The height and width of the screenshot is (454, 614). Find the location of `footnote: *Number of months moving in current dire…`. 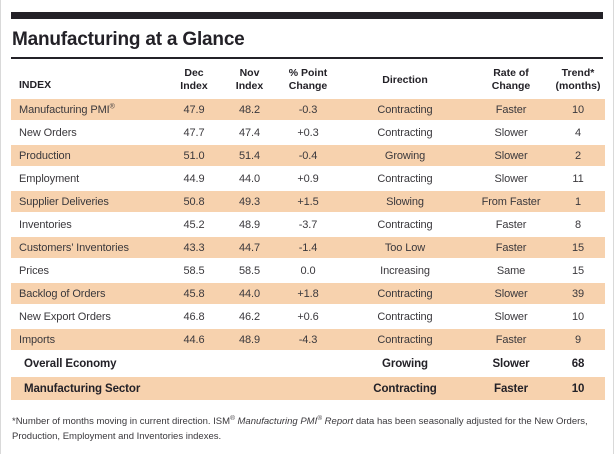

footnote: *Number of months moving in current dire… is located at coordinates (300, 428).